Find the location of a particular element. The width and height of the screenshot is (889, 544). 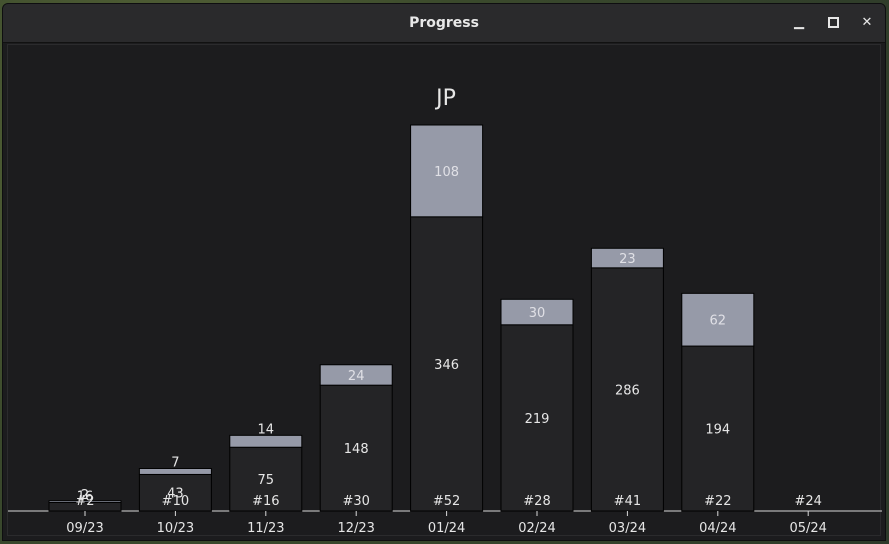

bar-value-label: 43 is located at coordinates (175, 494).